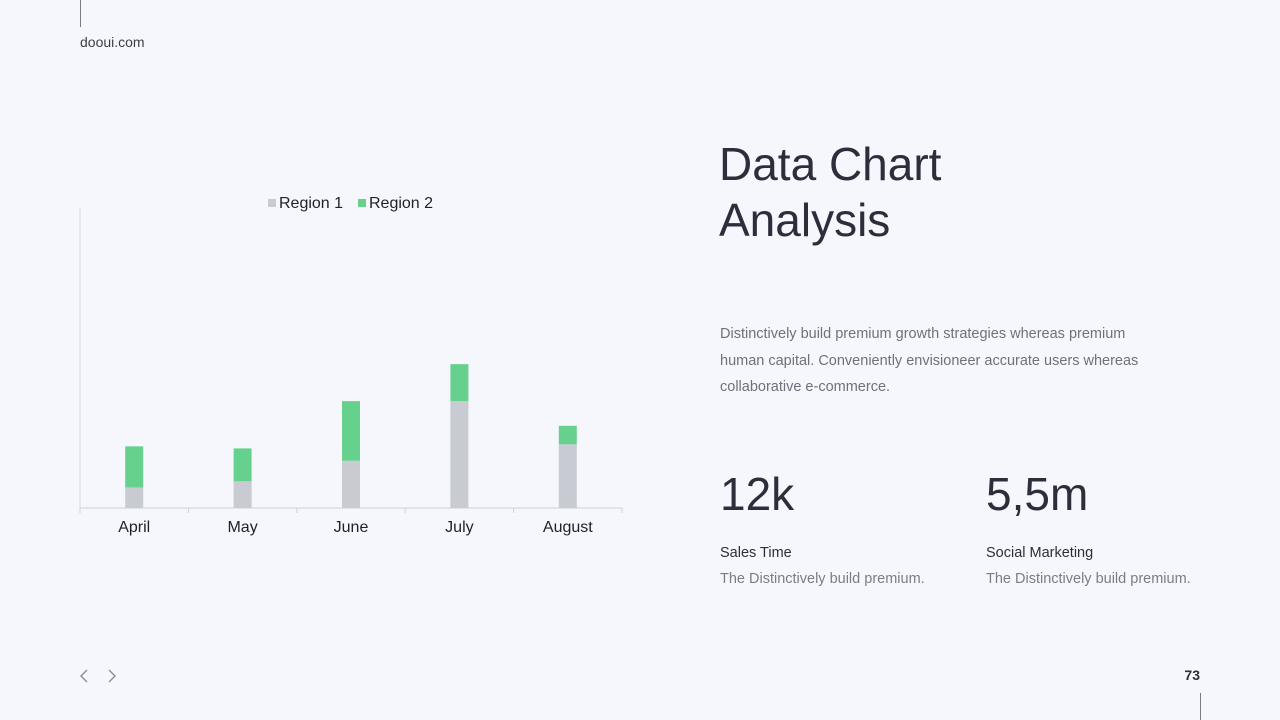 This screenshot has width=1280, height=720. What do you see at coordinates (1200, 706) in the screenshot?
I see `bottom-divider` at bounding box center [1200, 706].